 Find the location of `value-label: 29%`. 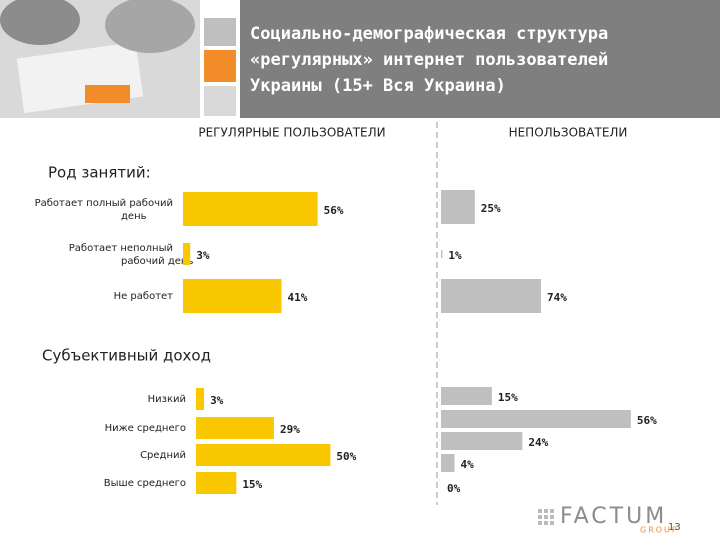

value-label: 29% is located at coordinates (290, 429).